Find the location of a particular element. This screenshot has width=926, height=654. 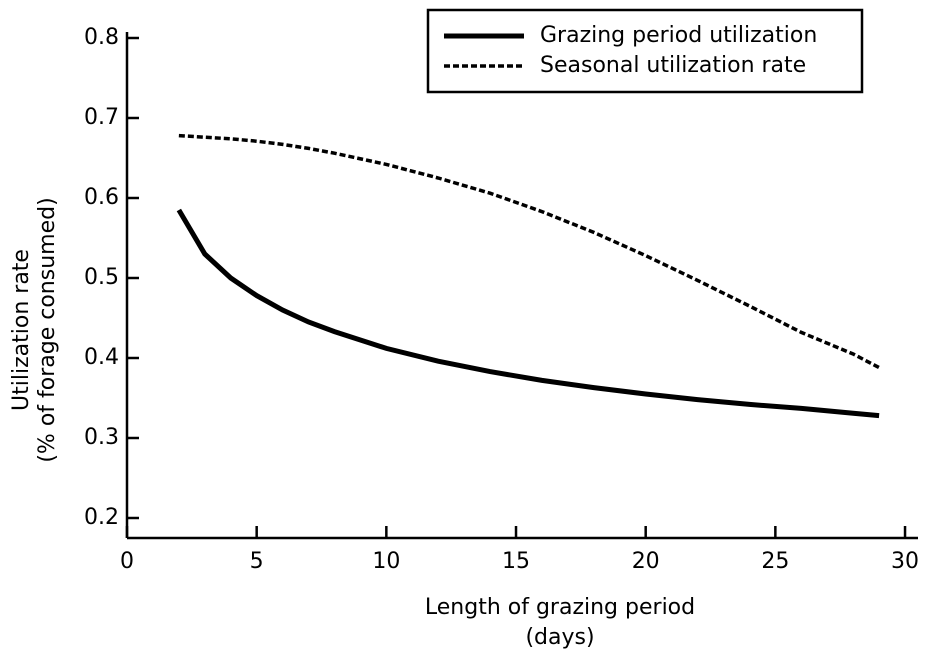

x-axis-label: (days) is located at coordinates (559, 637).